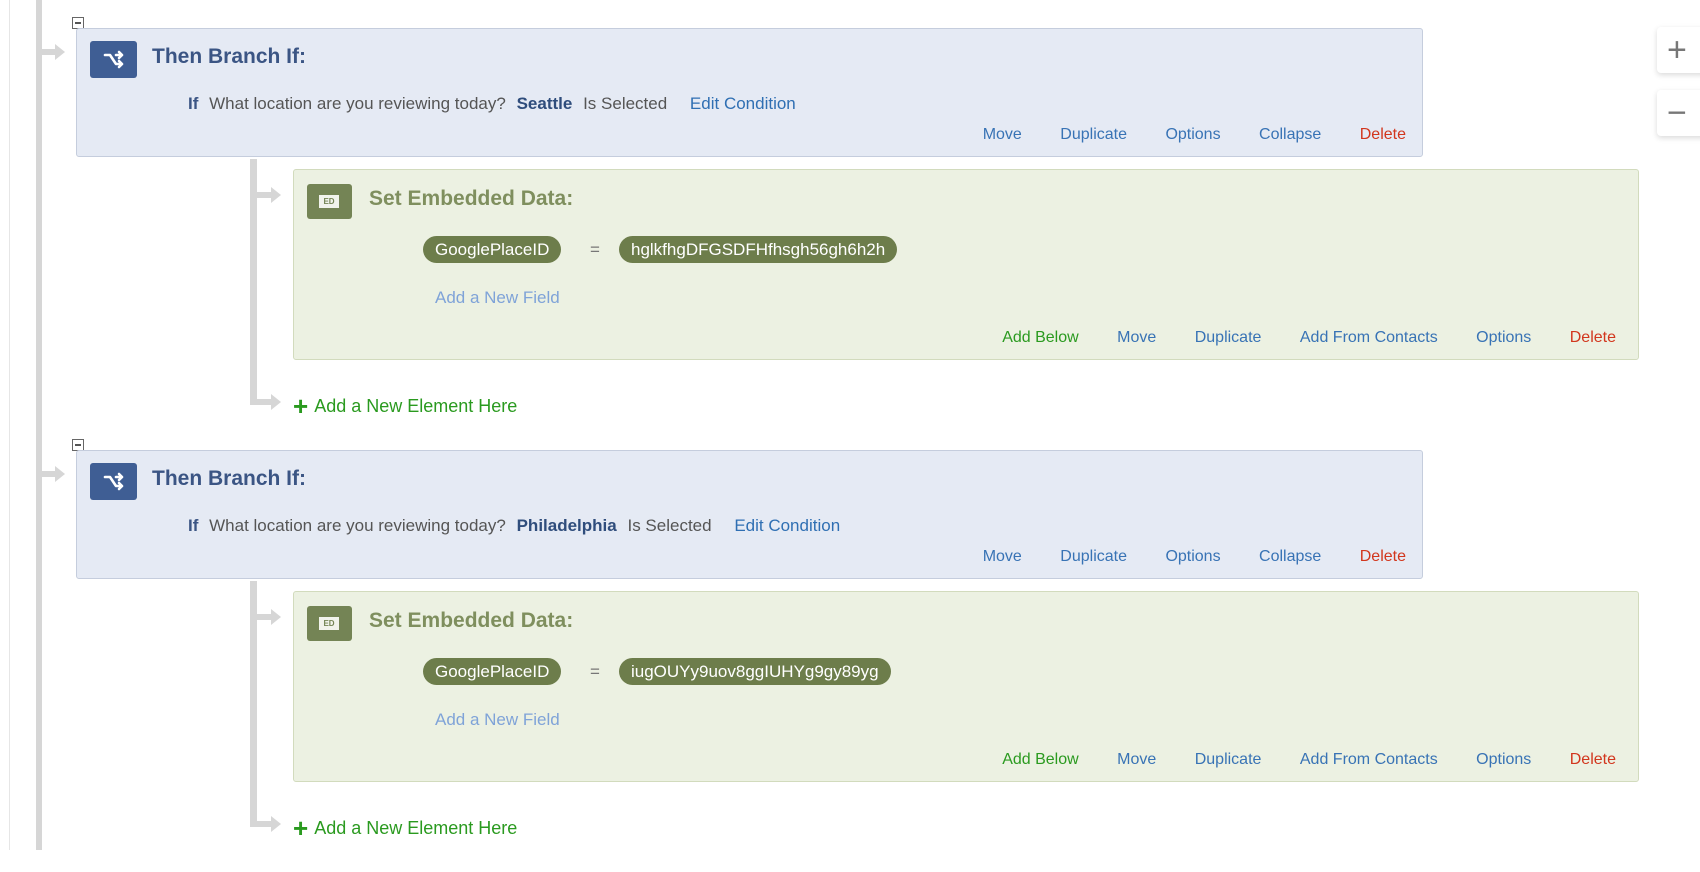 The height and width of the screenshot is (872, 1700). Describe the element at coordinates (566, 525) in the screenshot. I see `condition-choice: Philadelphia` at that location.